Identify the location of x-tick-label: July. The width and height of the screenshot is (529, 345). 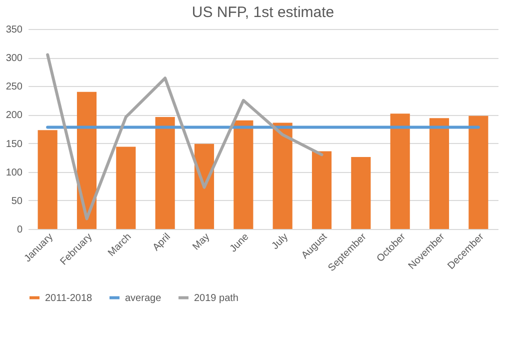
(280, 242).